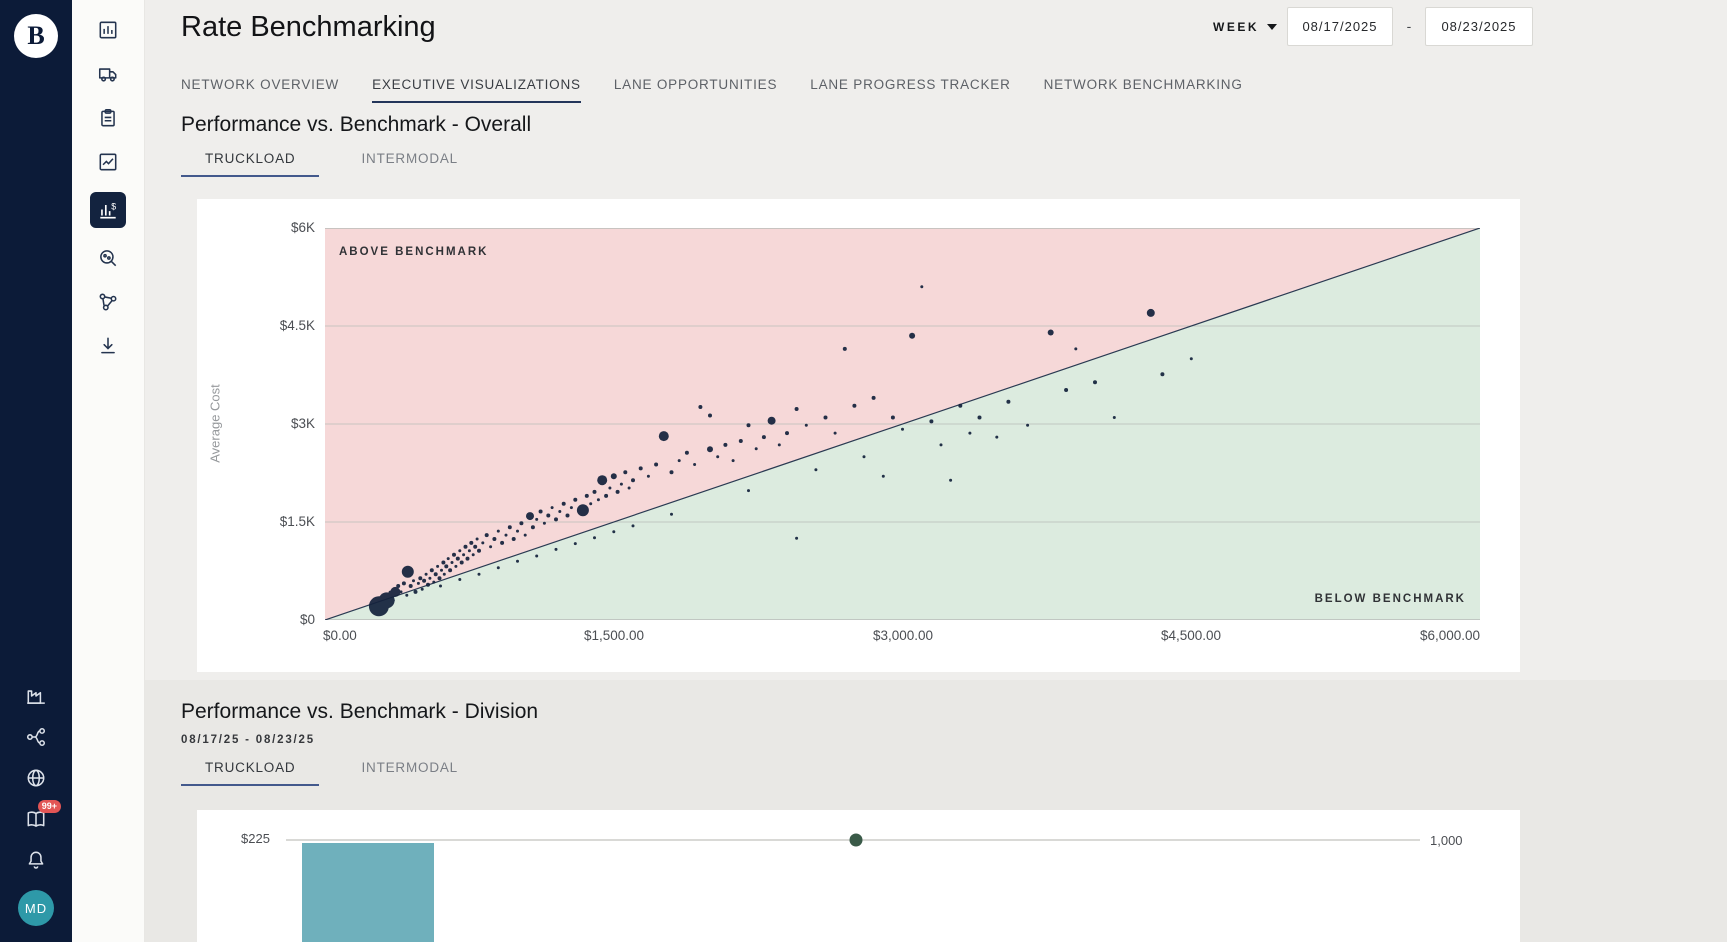 The height and width of the screenshot is (942, 1727). What do you see at coordinates (255, 838) in the screenshot?
I see `slider-min-label: $225` at bounding box center [255, 838].